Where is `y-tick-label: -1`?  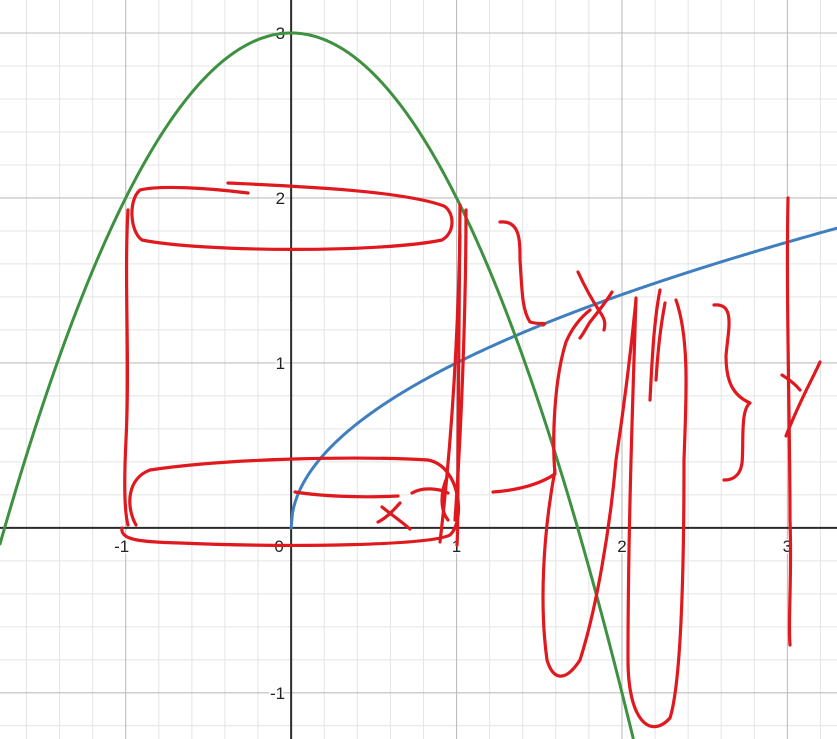 y-tick-label: -1 is located at coordinates (277, 693).